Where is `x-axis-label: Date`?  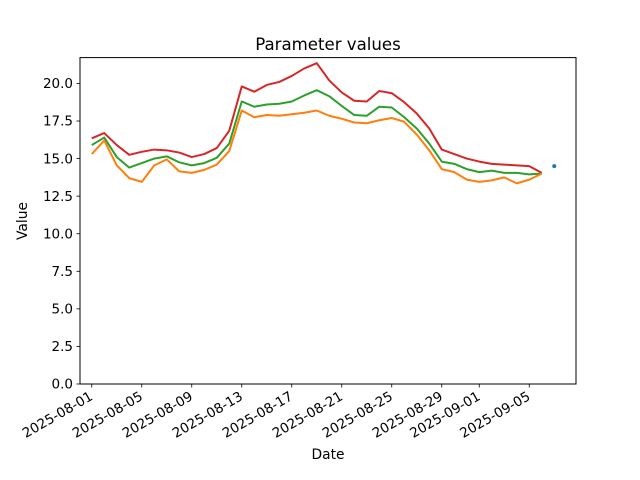
x-axis-label: Date is located at coordinates (328, 455).